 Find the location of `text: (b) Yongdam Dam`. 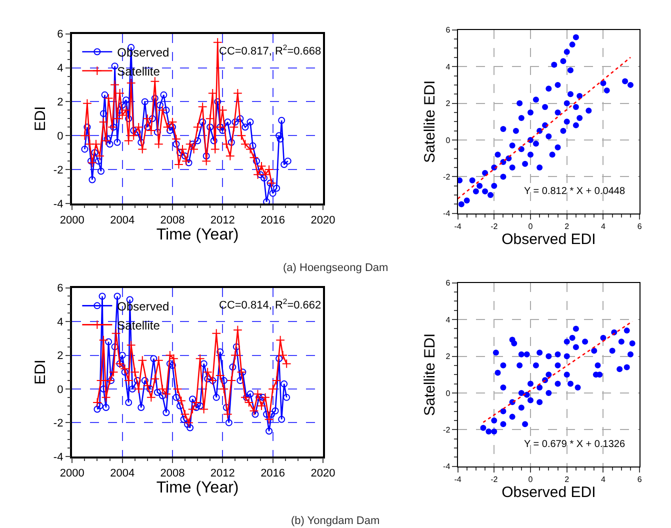

text: (b) Yongdam Dam is located at coordinates (335, 521).